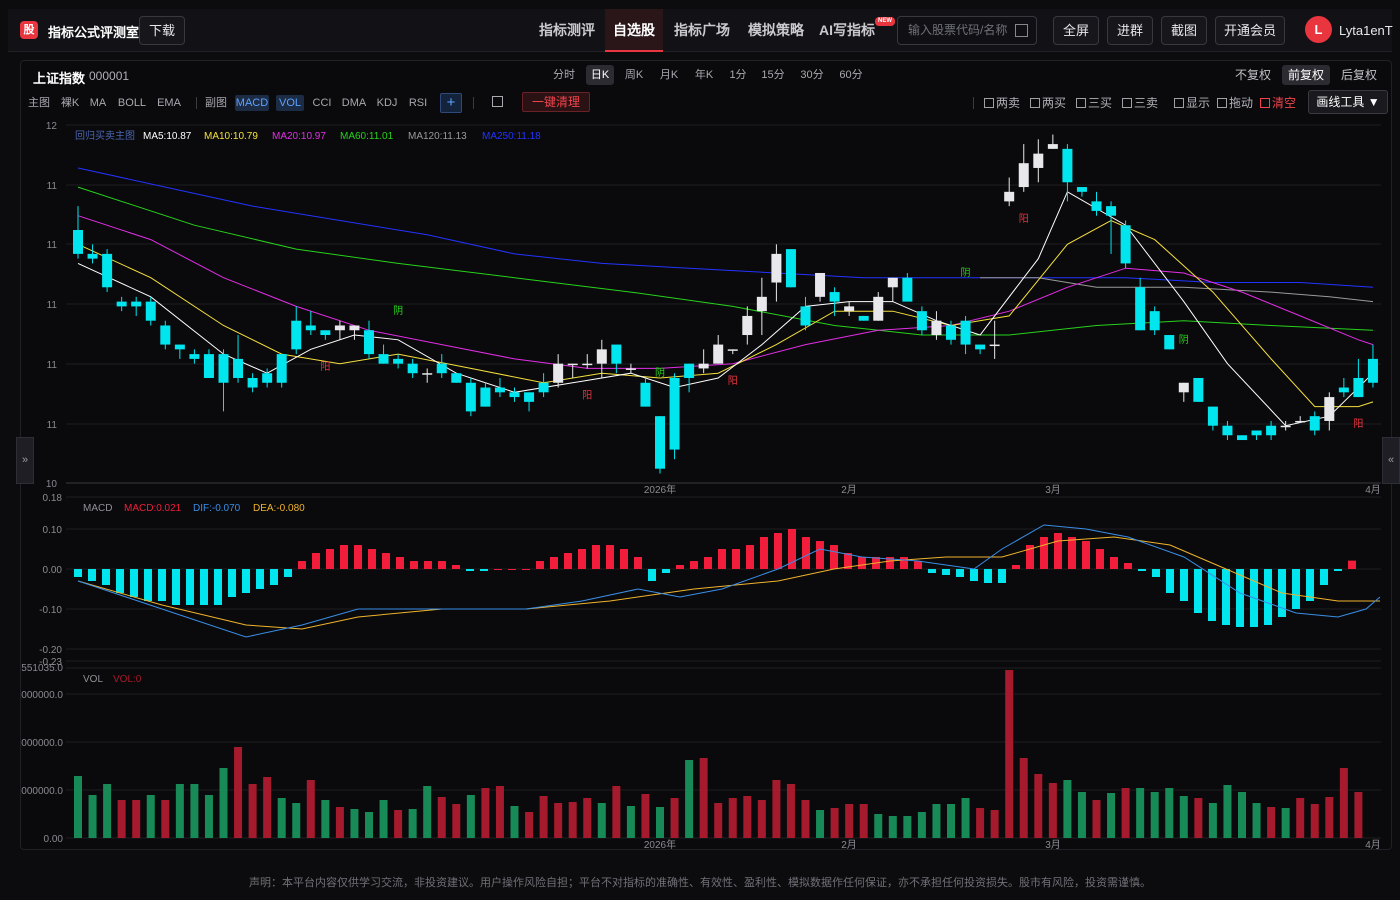  What do you see at coordinates (216, 103) in the screenshot?
I see `ind-sub: 副图` at bounding box center [216, 103].